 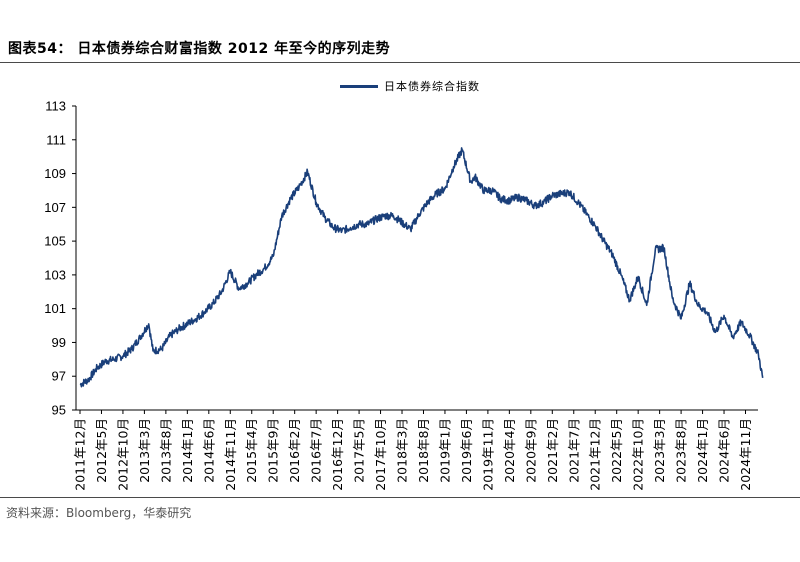 I want to click on x-tick-label: 2024年1月, so click(x=702, y=450).